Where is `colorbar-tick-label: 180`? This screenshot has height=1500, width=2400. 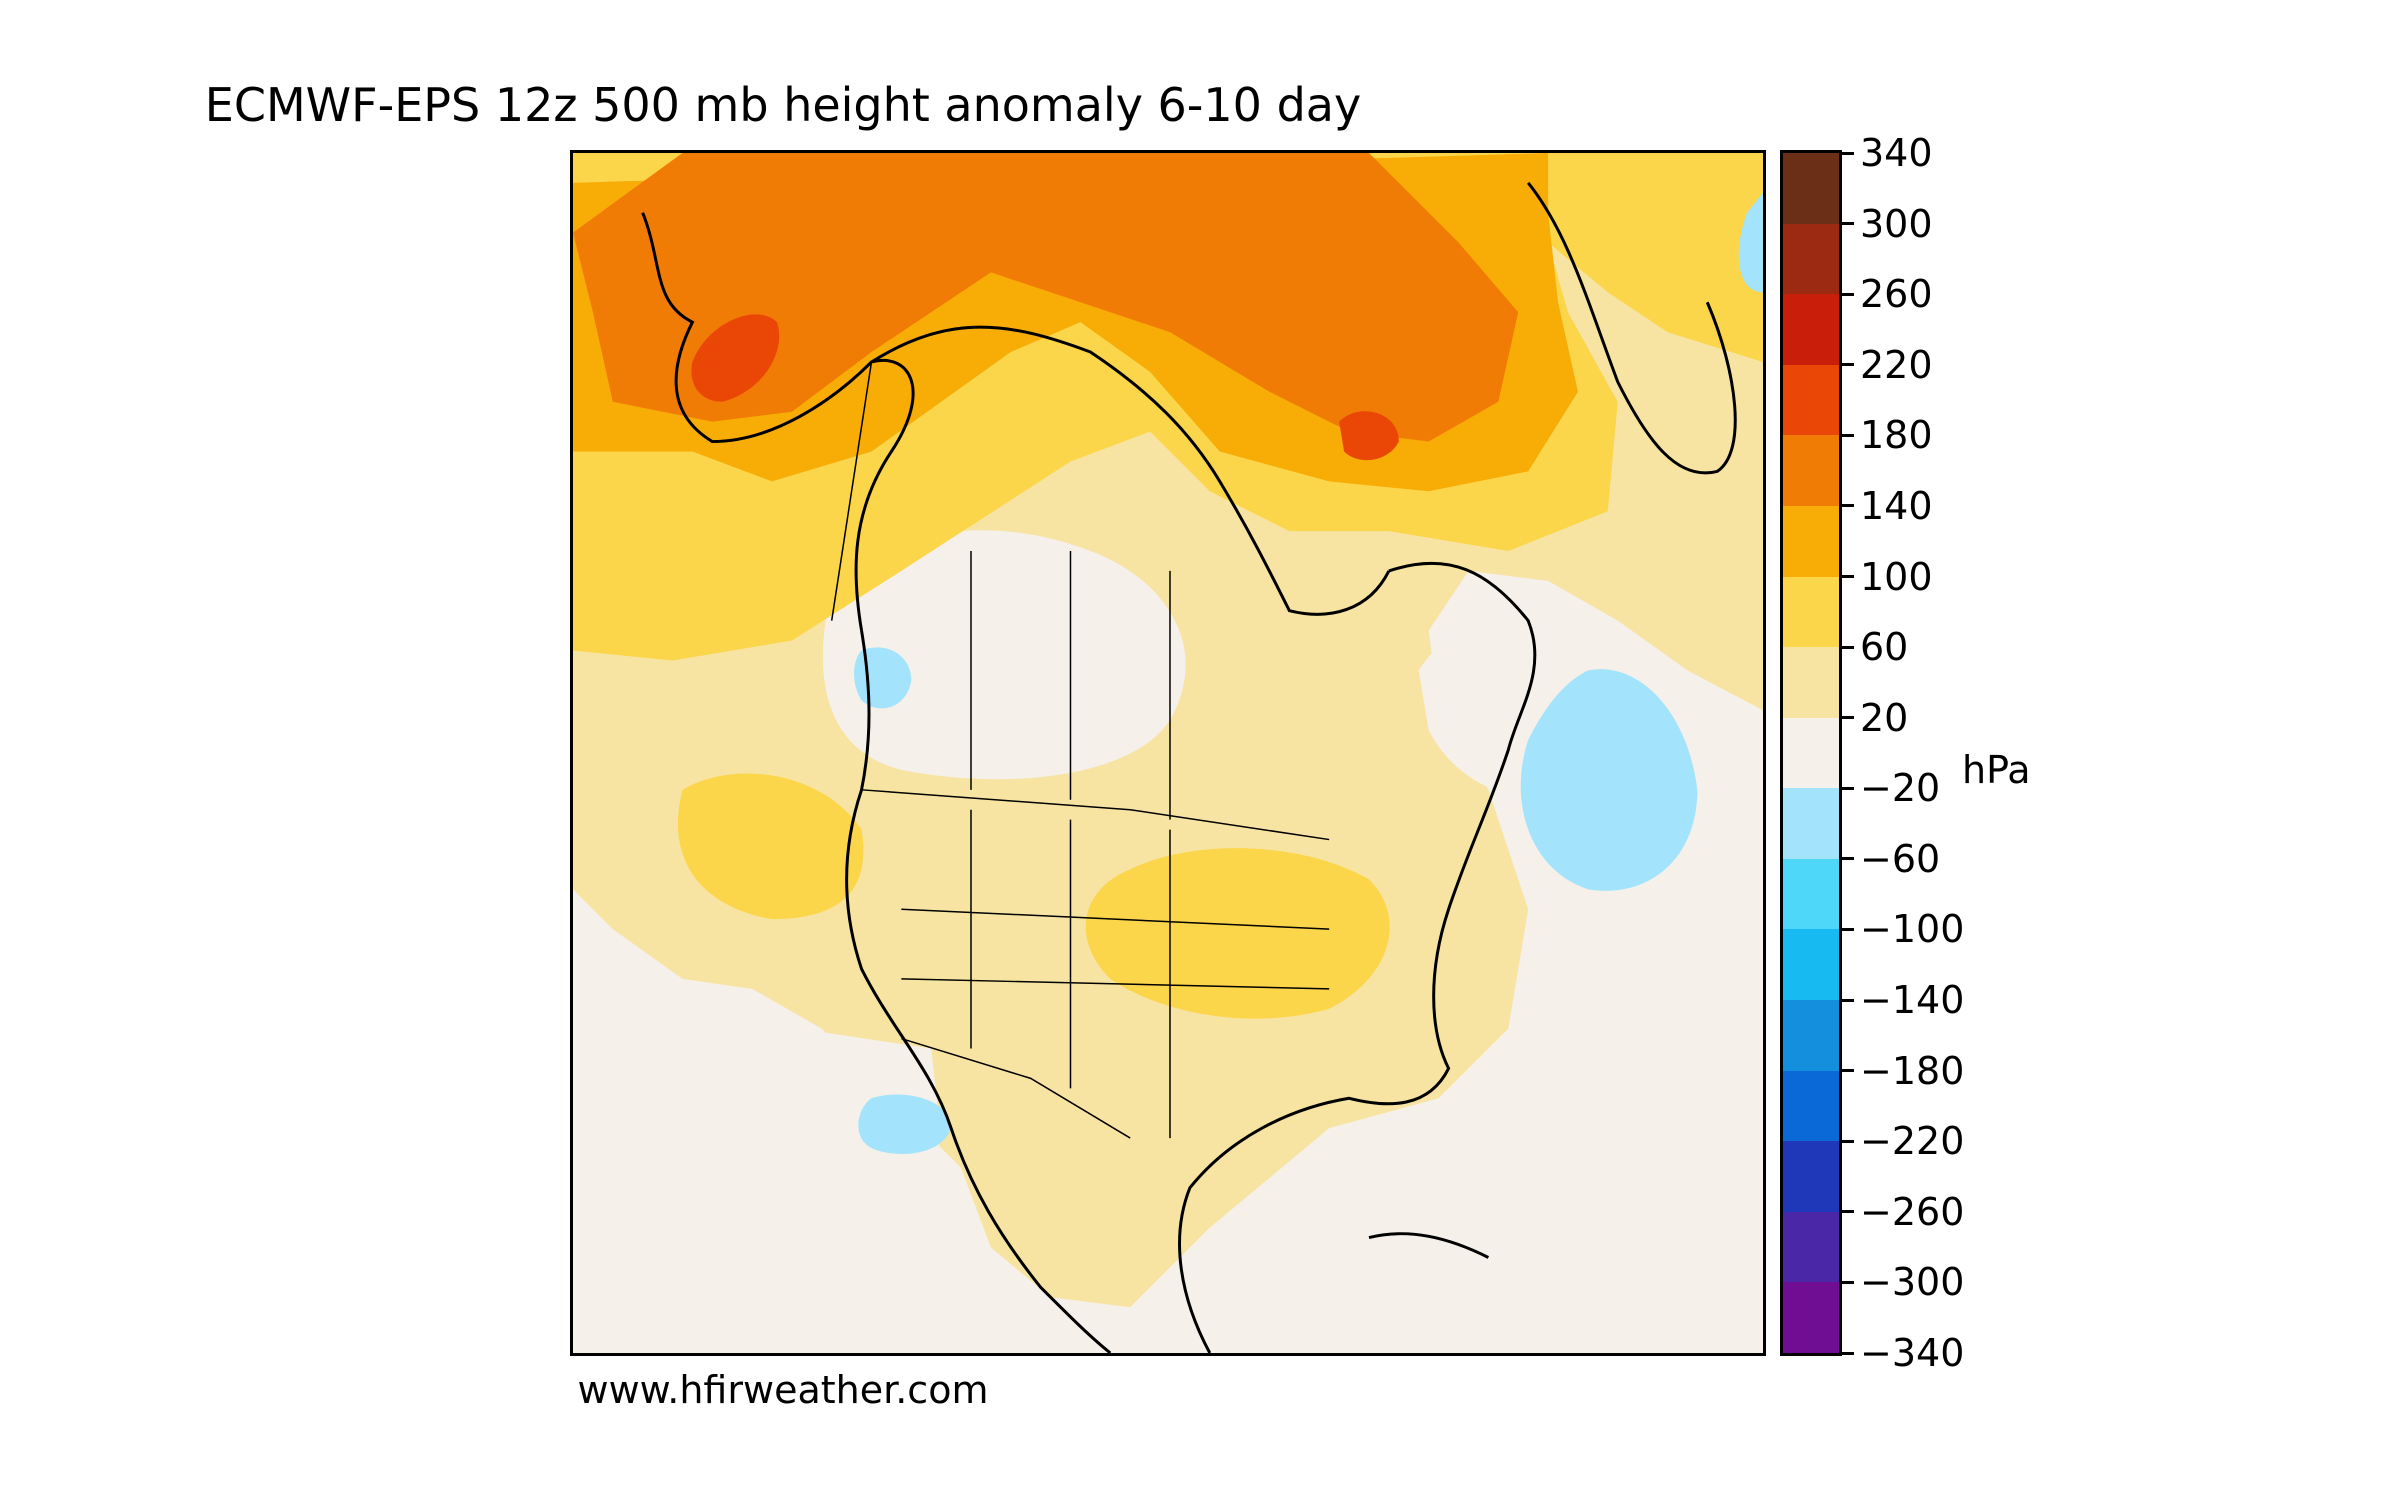 colorbar-tick-label: 180 is located at coordinates (1896, 435).